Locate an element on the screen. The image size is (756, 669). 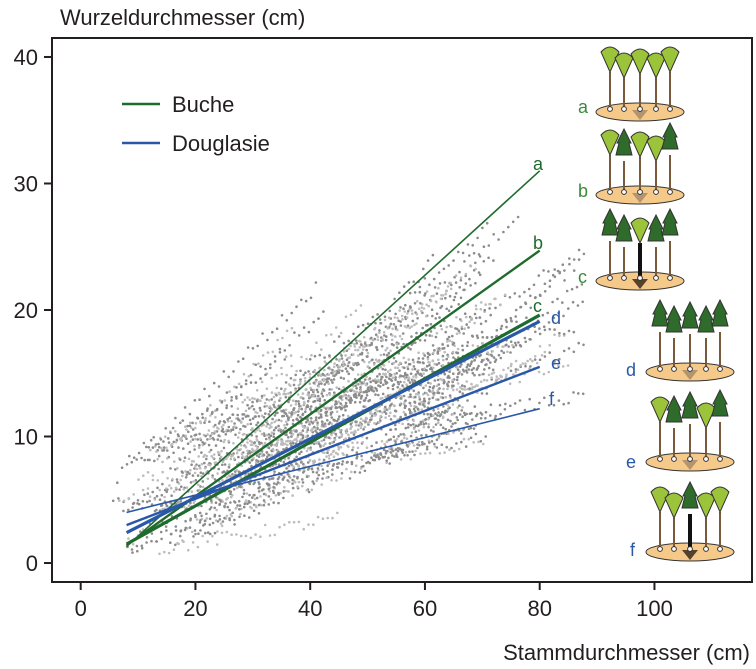
scenario-c: c is located at coordinates (631, 249).